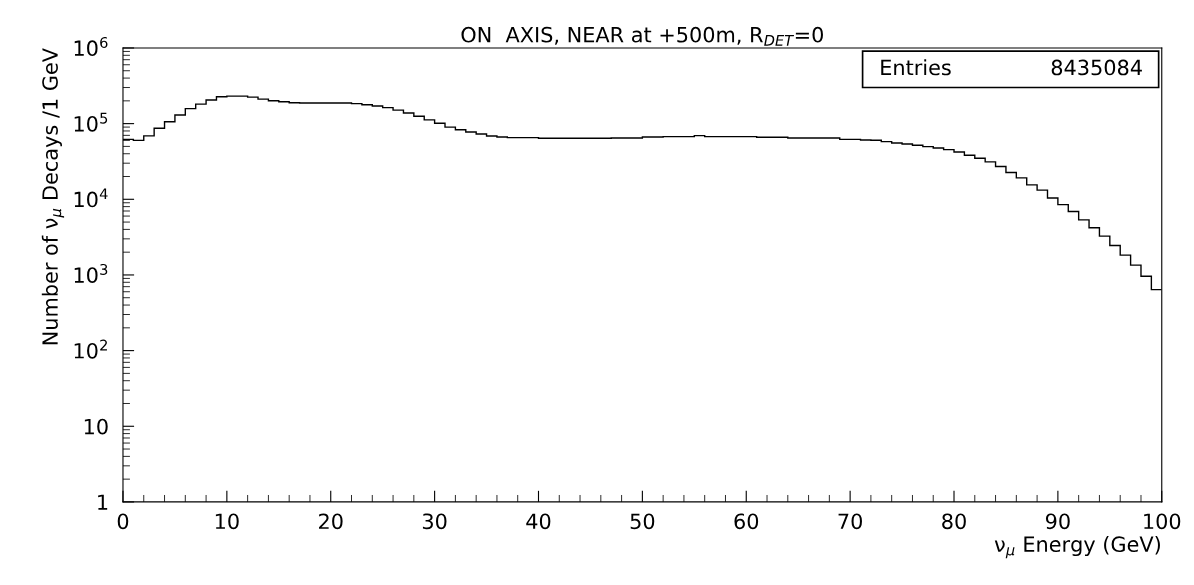 This screenshot has height=585, width=1194. What do you see at coordinates (331, 521) in the screenshot?
I see `x-tick-label: 20` at bounding box center [331, 521].